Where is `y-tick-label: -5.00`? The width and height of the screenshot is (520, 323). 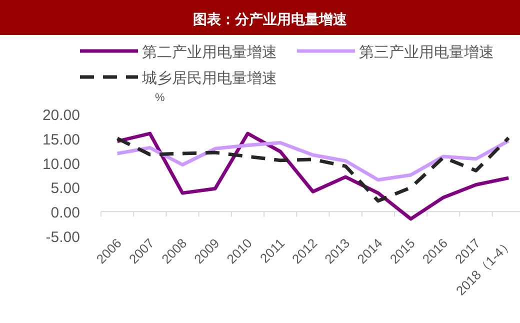 y-tick-label: -5.00 is located at coordinates (63, 237).